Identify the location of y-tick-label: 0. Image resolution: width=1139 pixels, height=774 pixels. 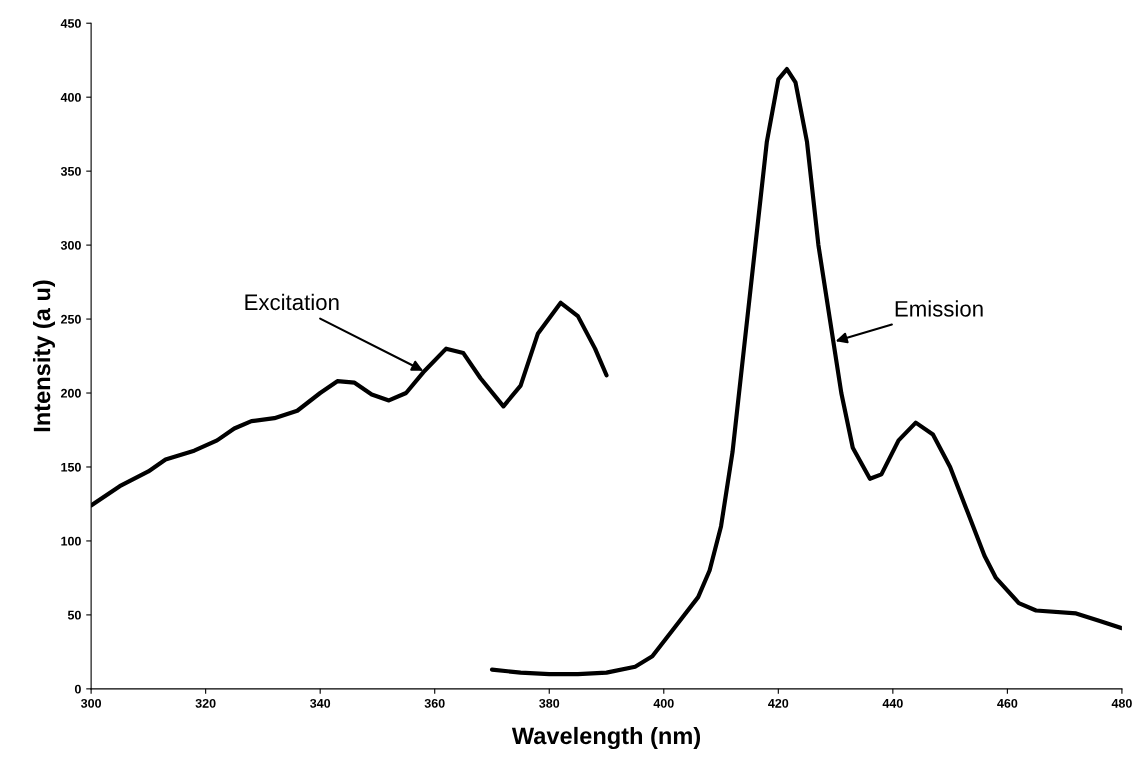
(77, 689).